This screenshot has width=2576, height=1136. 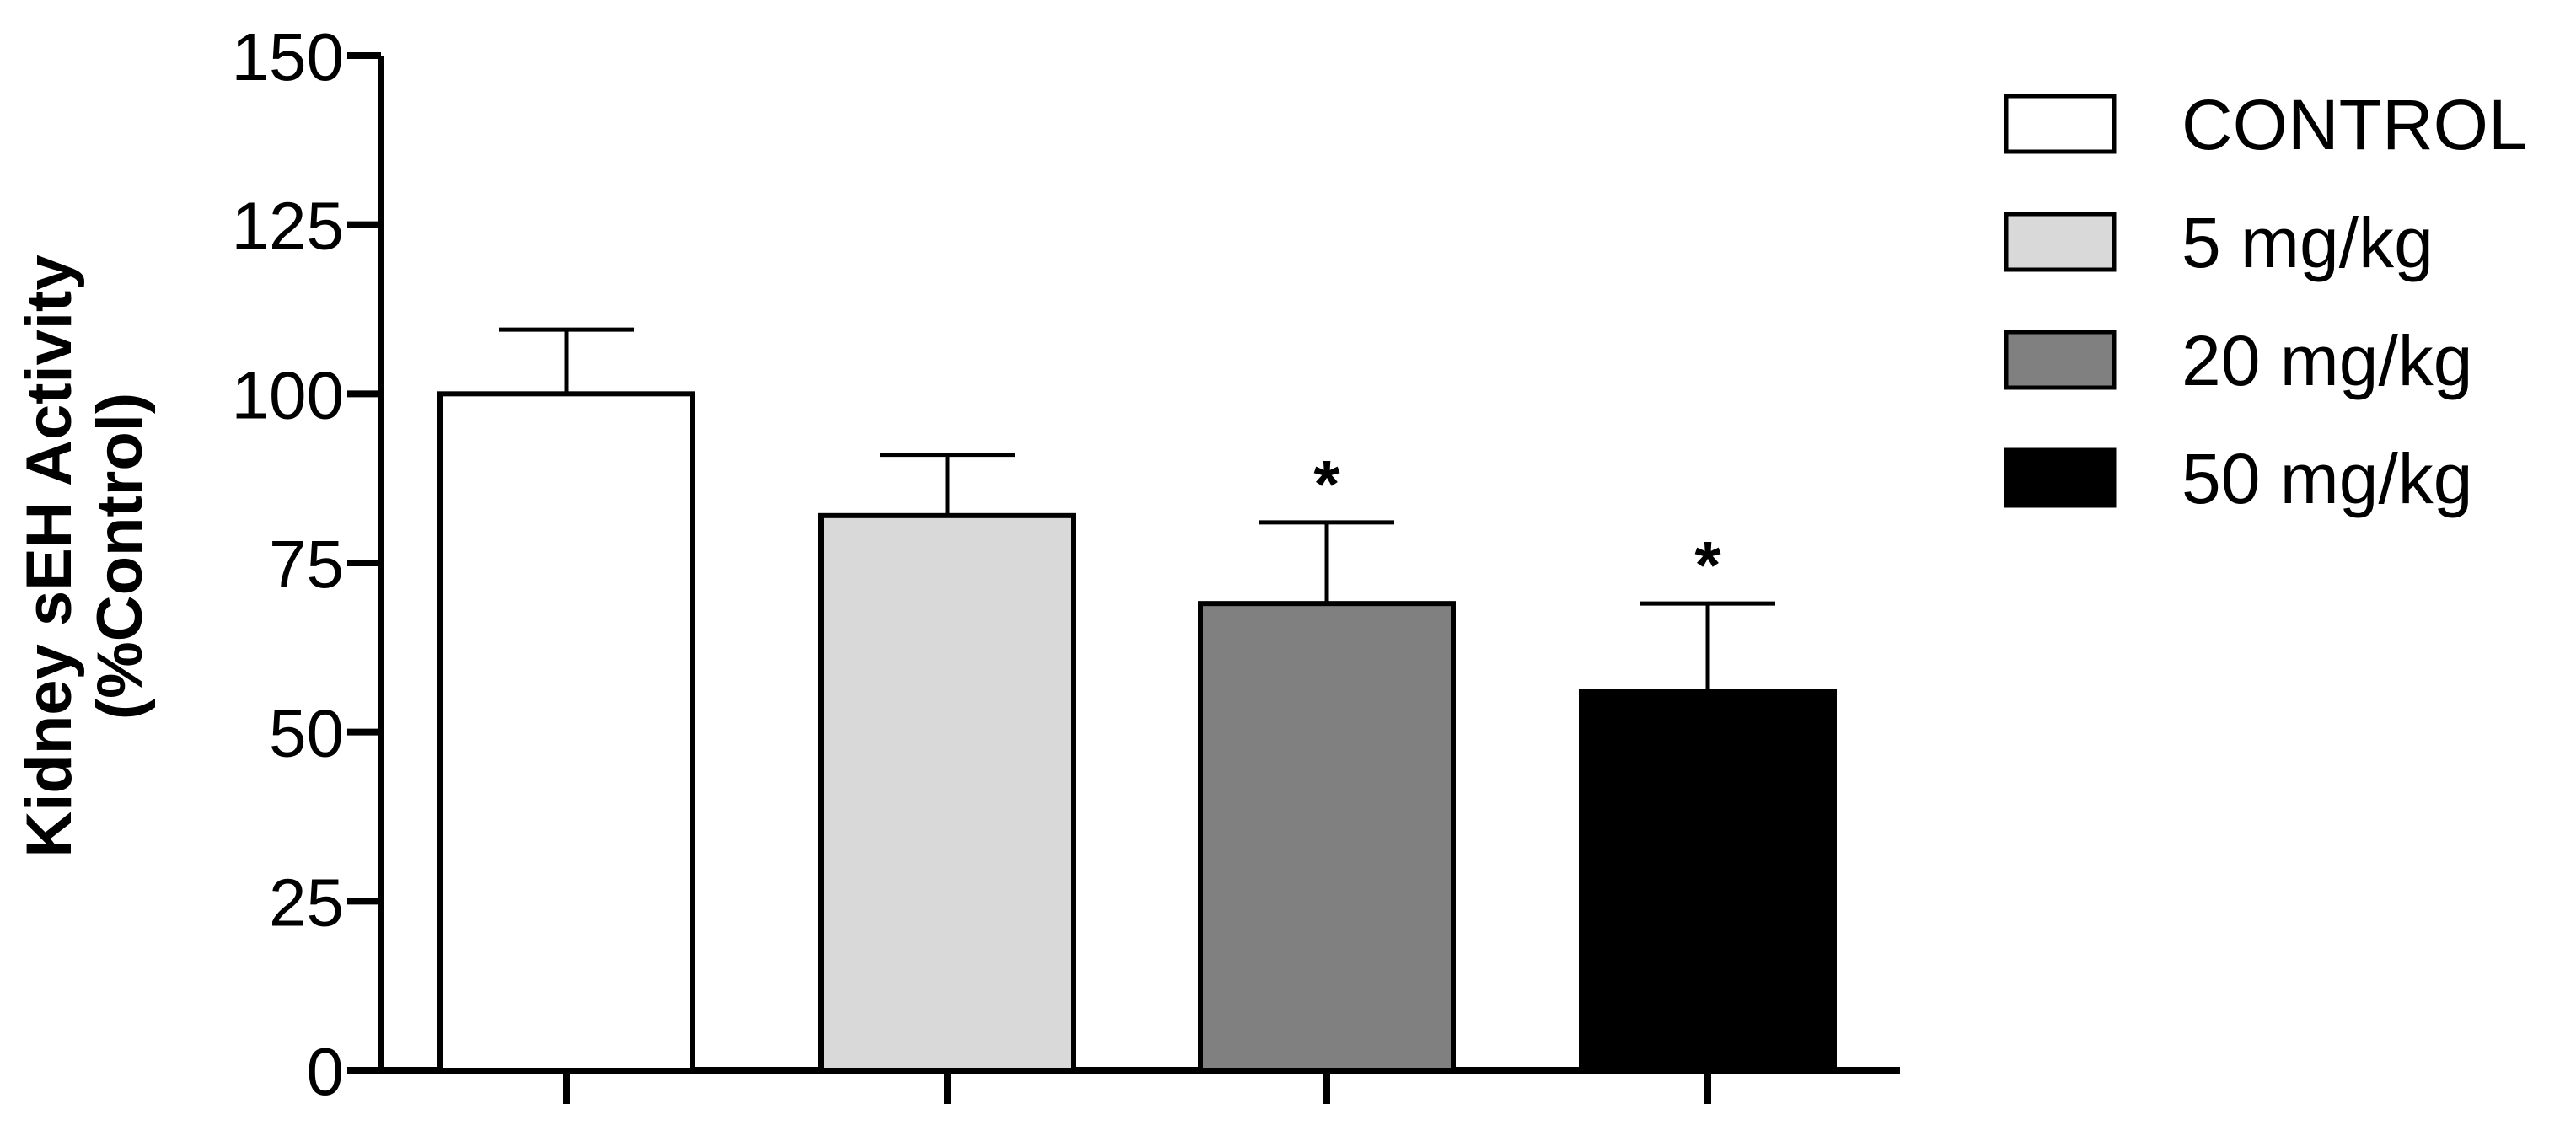 What do you see at coordinates (288, 226) in the screenshot?
I see `y-tick-label: 125` at bounding box center [288, 226].